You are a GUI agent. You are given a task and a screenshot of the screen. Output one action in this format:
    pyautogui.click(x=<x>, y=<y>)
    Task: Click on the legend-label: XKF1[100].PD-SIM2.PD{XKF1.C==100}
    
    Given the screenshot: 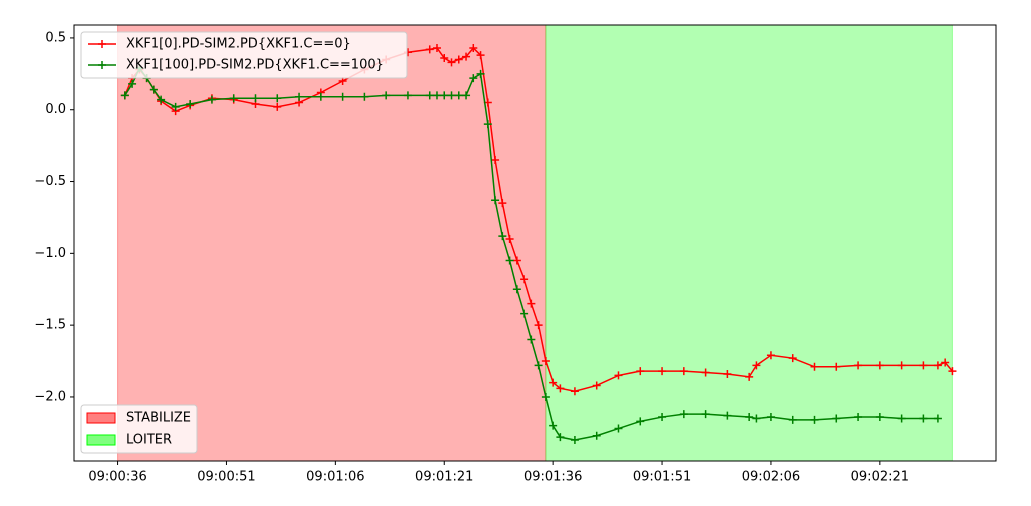 What is the action you would take?
    pyautogui.click(x=255, y=65)
    